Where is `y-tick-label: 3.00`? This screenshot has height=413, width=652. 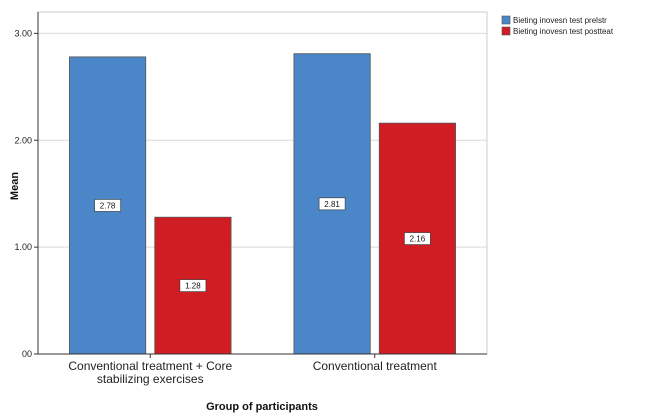
y-tick-label: 3.00 is located at coordinates (23, 33).